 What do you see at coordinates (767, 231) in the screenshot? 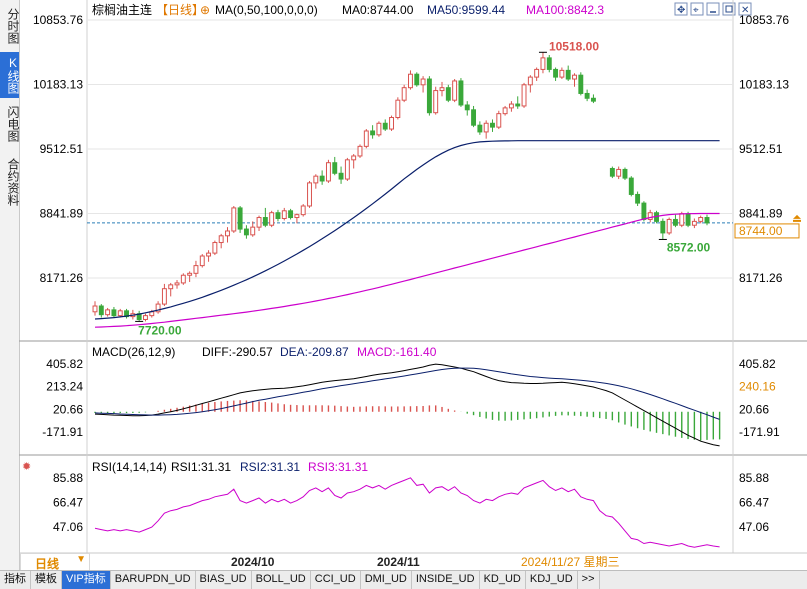
I see `last-price-box` at bounding box center [767, 231].